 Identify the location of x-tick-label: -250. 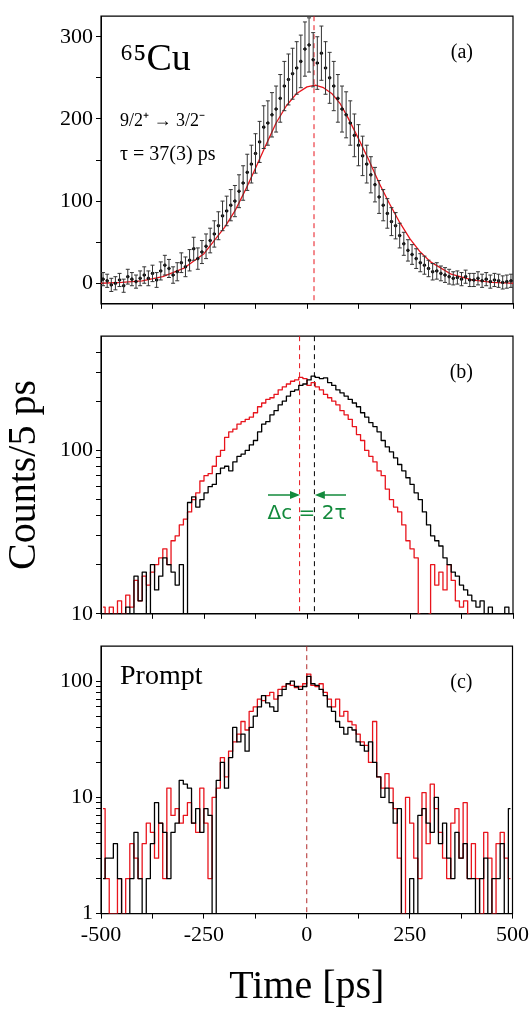
(204, 933).